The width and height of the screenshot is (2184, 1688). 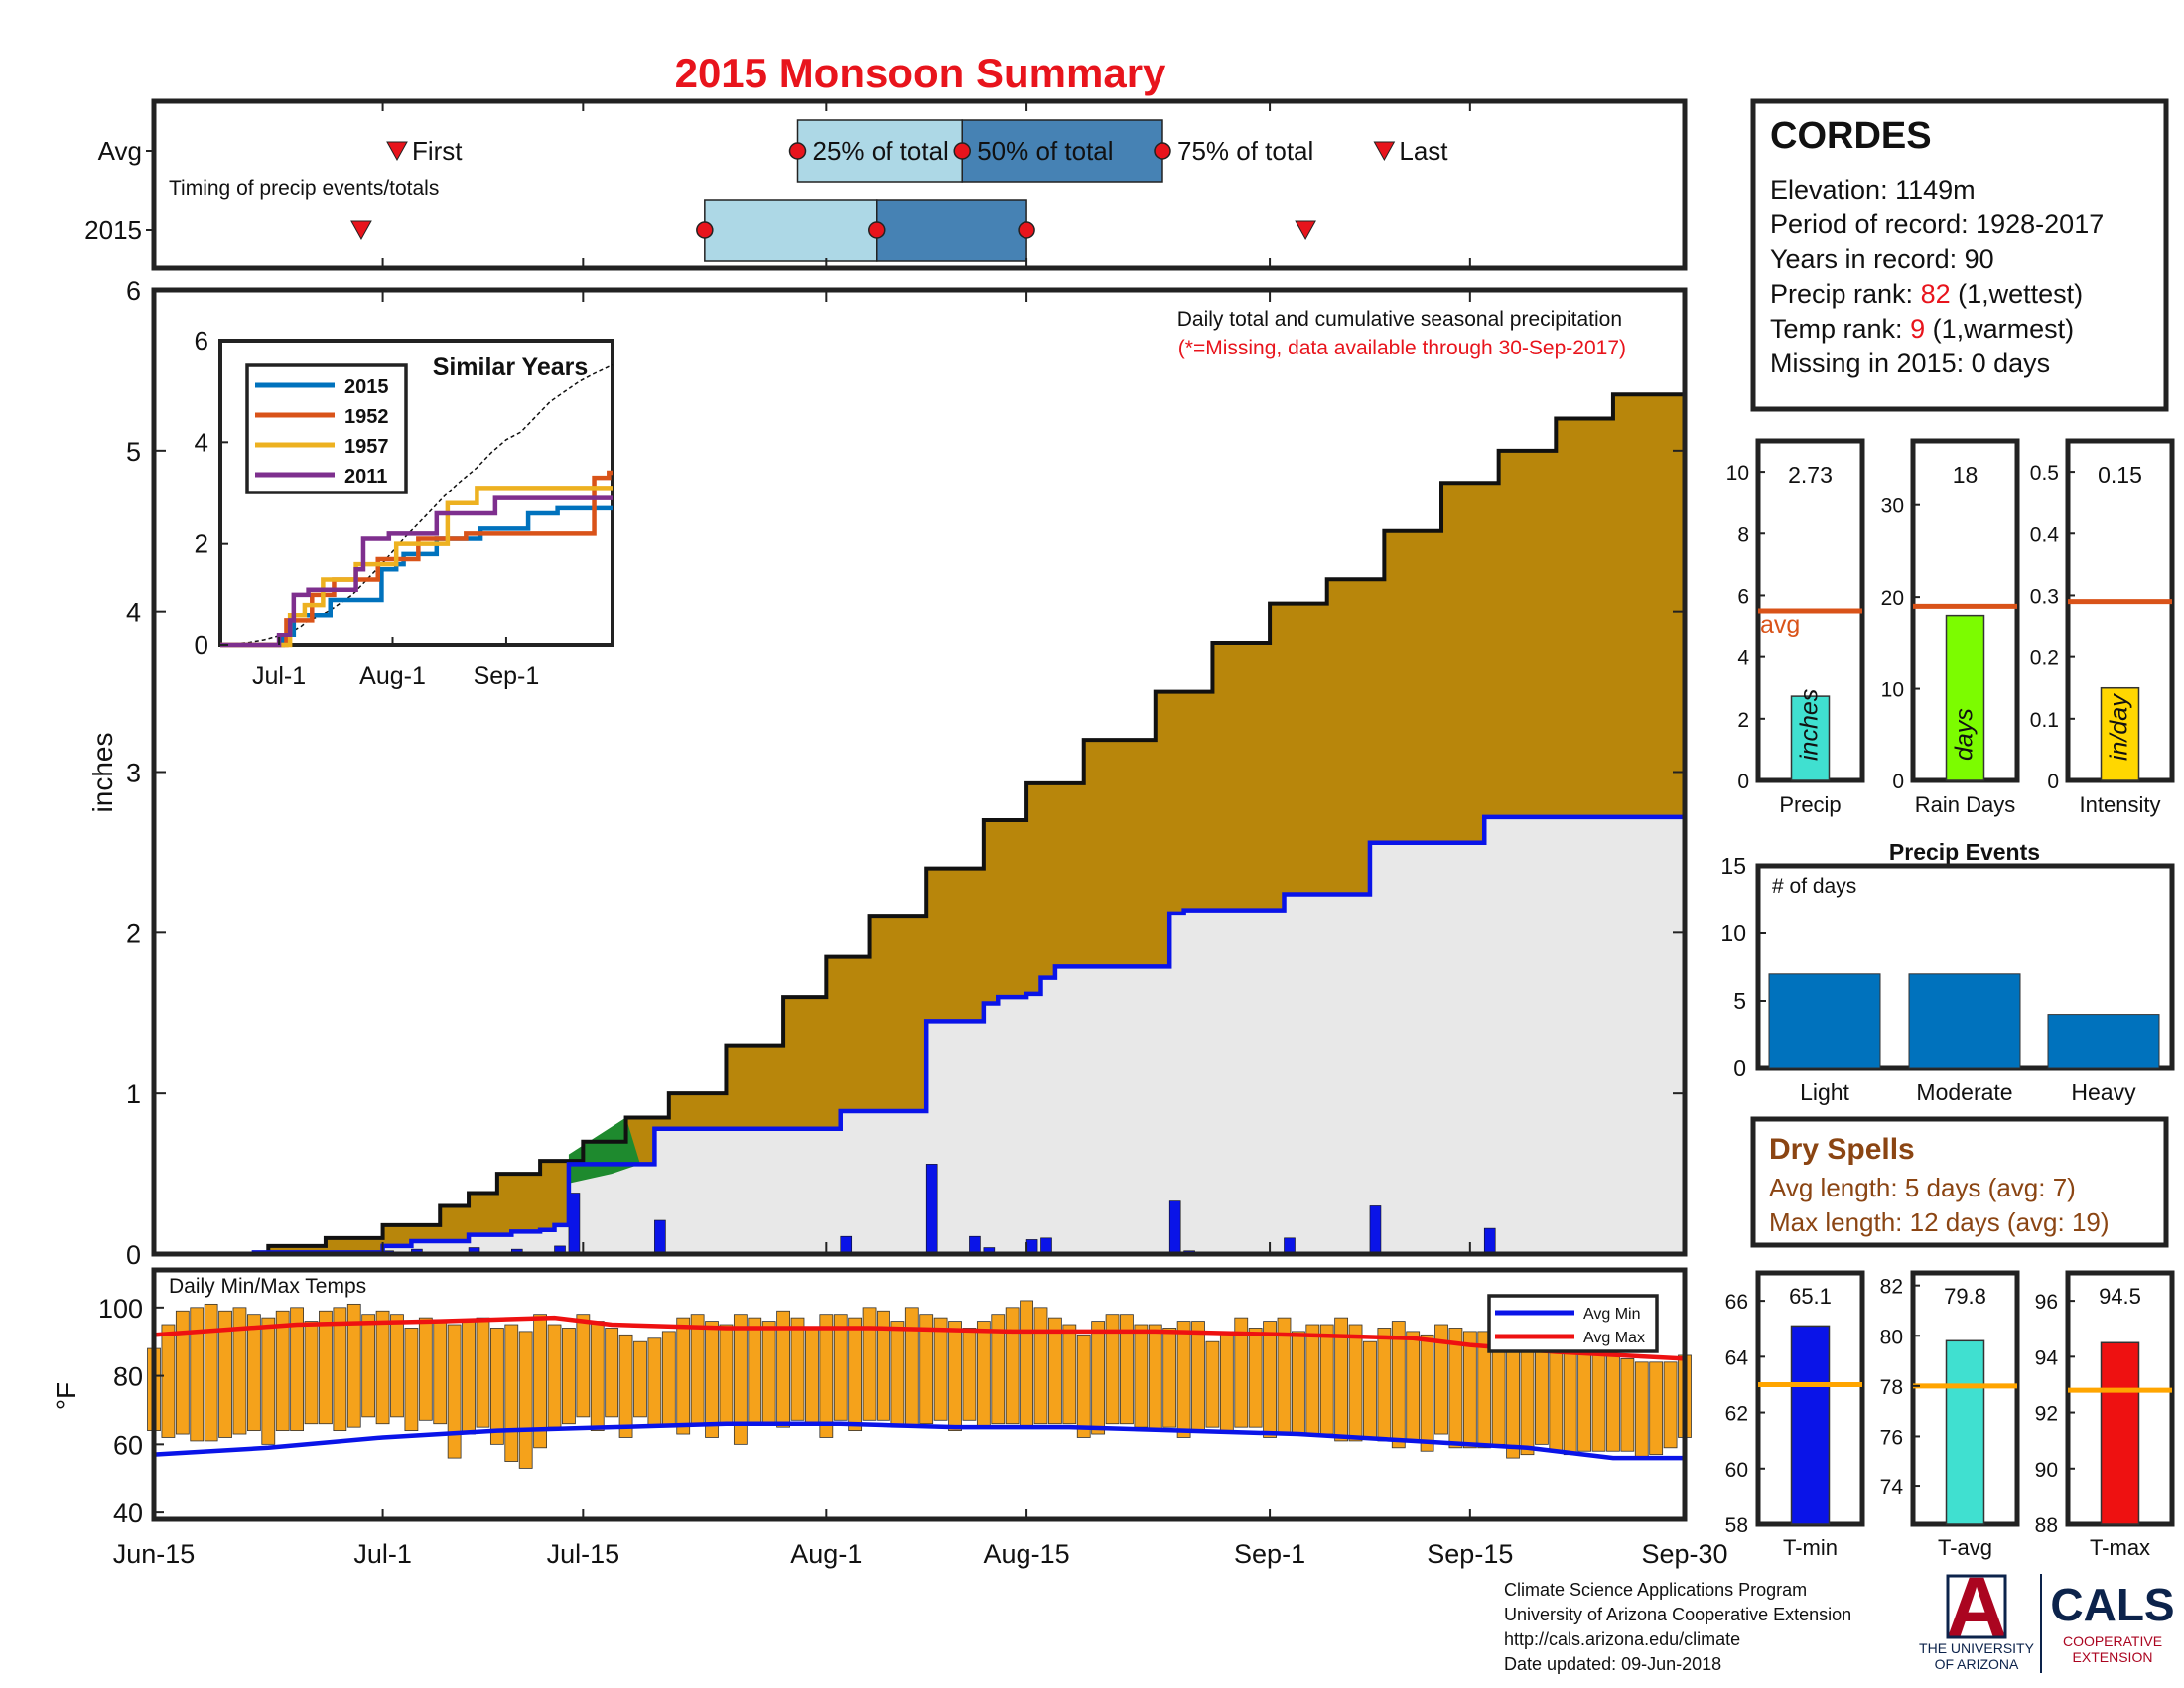 I want to click on avg-min-line, so click(x=919, y=1441).